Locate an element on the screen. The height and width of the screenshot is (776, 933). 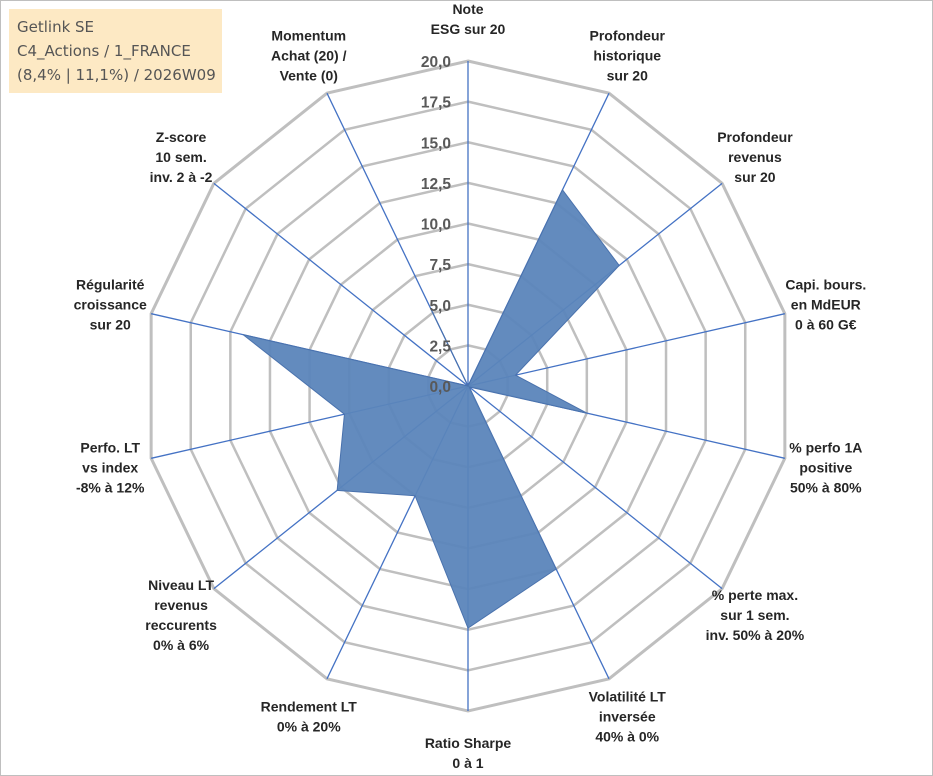
category-label: Régularité croissance sur 20 is located at coordinates (110, 304).